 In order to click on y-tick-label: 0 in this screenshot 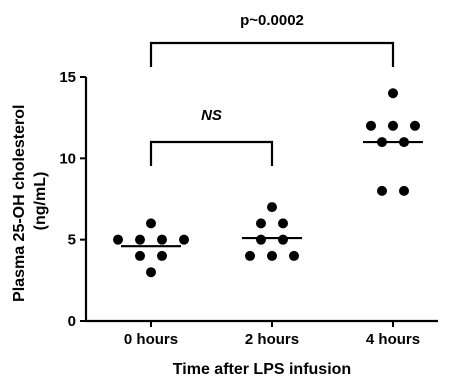, I will do `click(72, 321)`.